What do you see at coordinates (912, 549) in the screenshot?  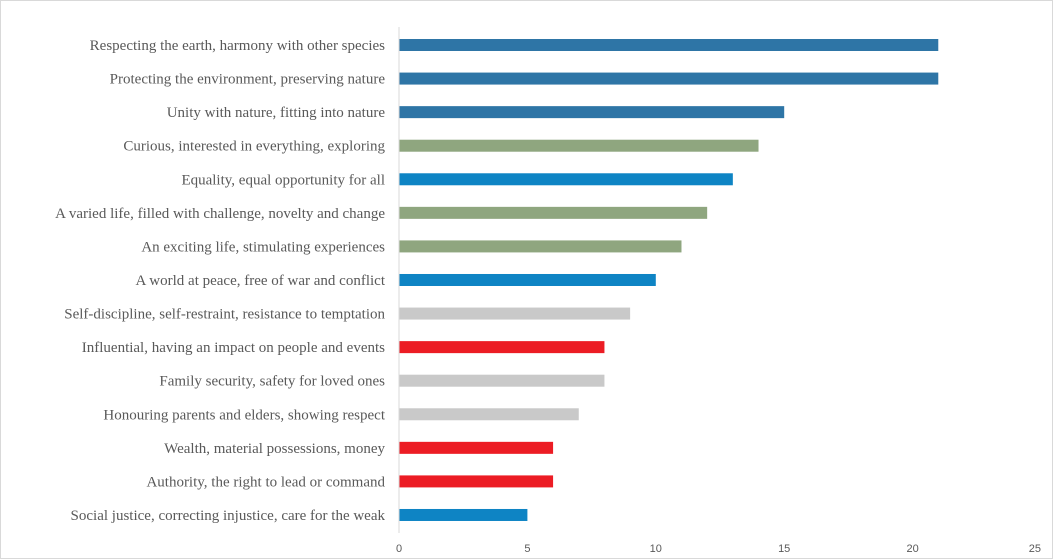 I see `x-tick-label: 20` at bounding box center [912, 549].